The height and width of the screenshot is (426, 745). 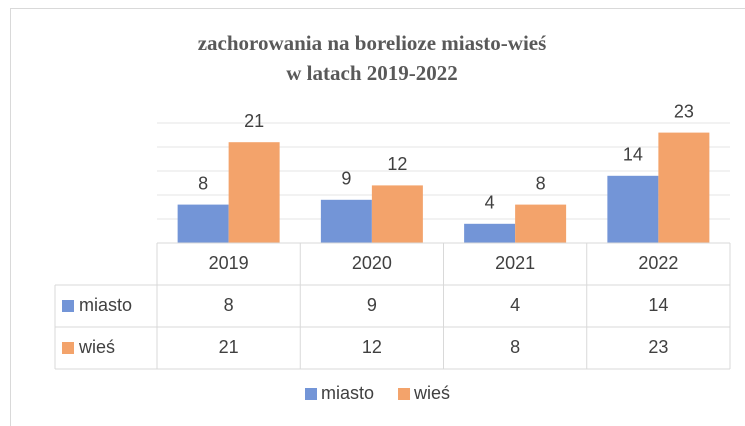 What do you see at coordinates (372, 305) in the screenshot?
I see `table-cell: 9` at bounding box center [372, 305].